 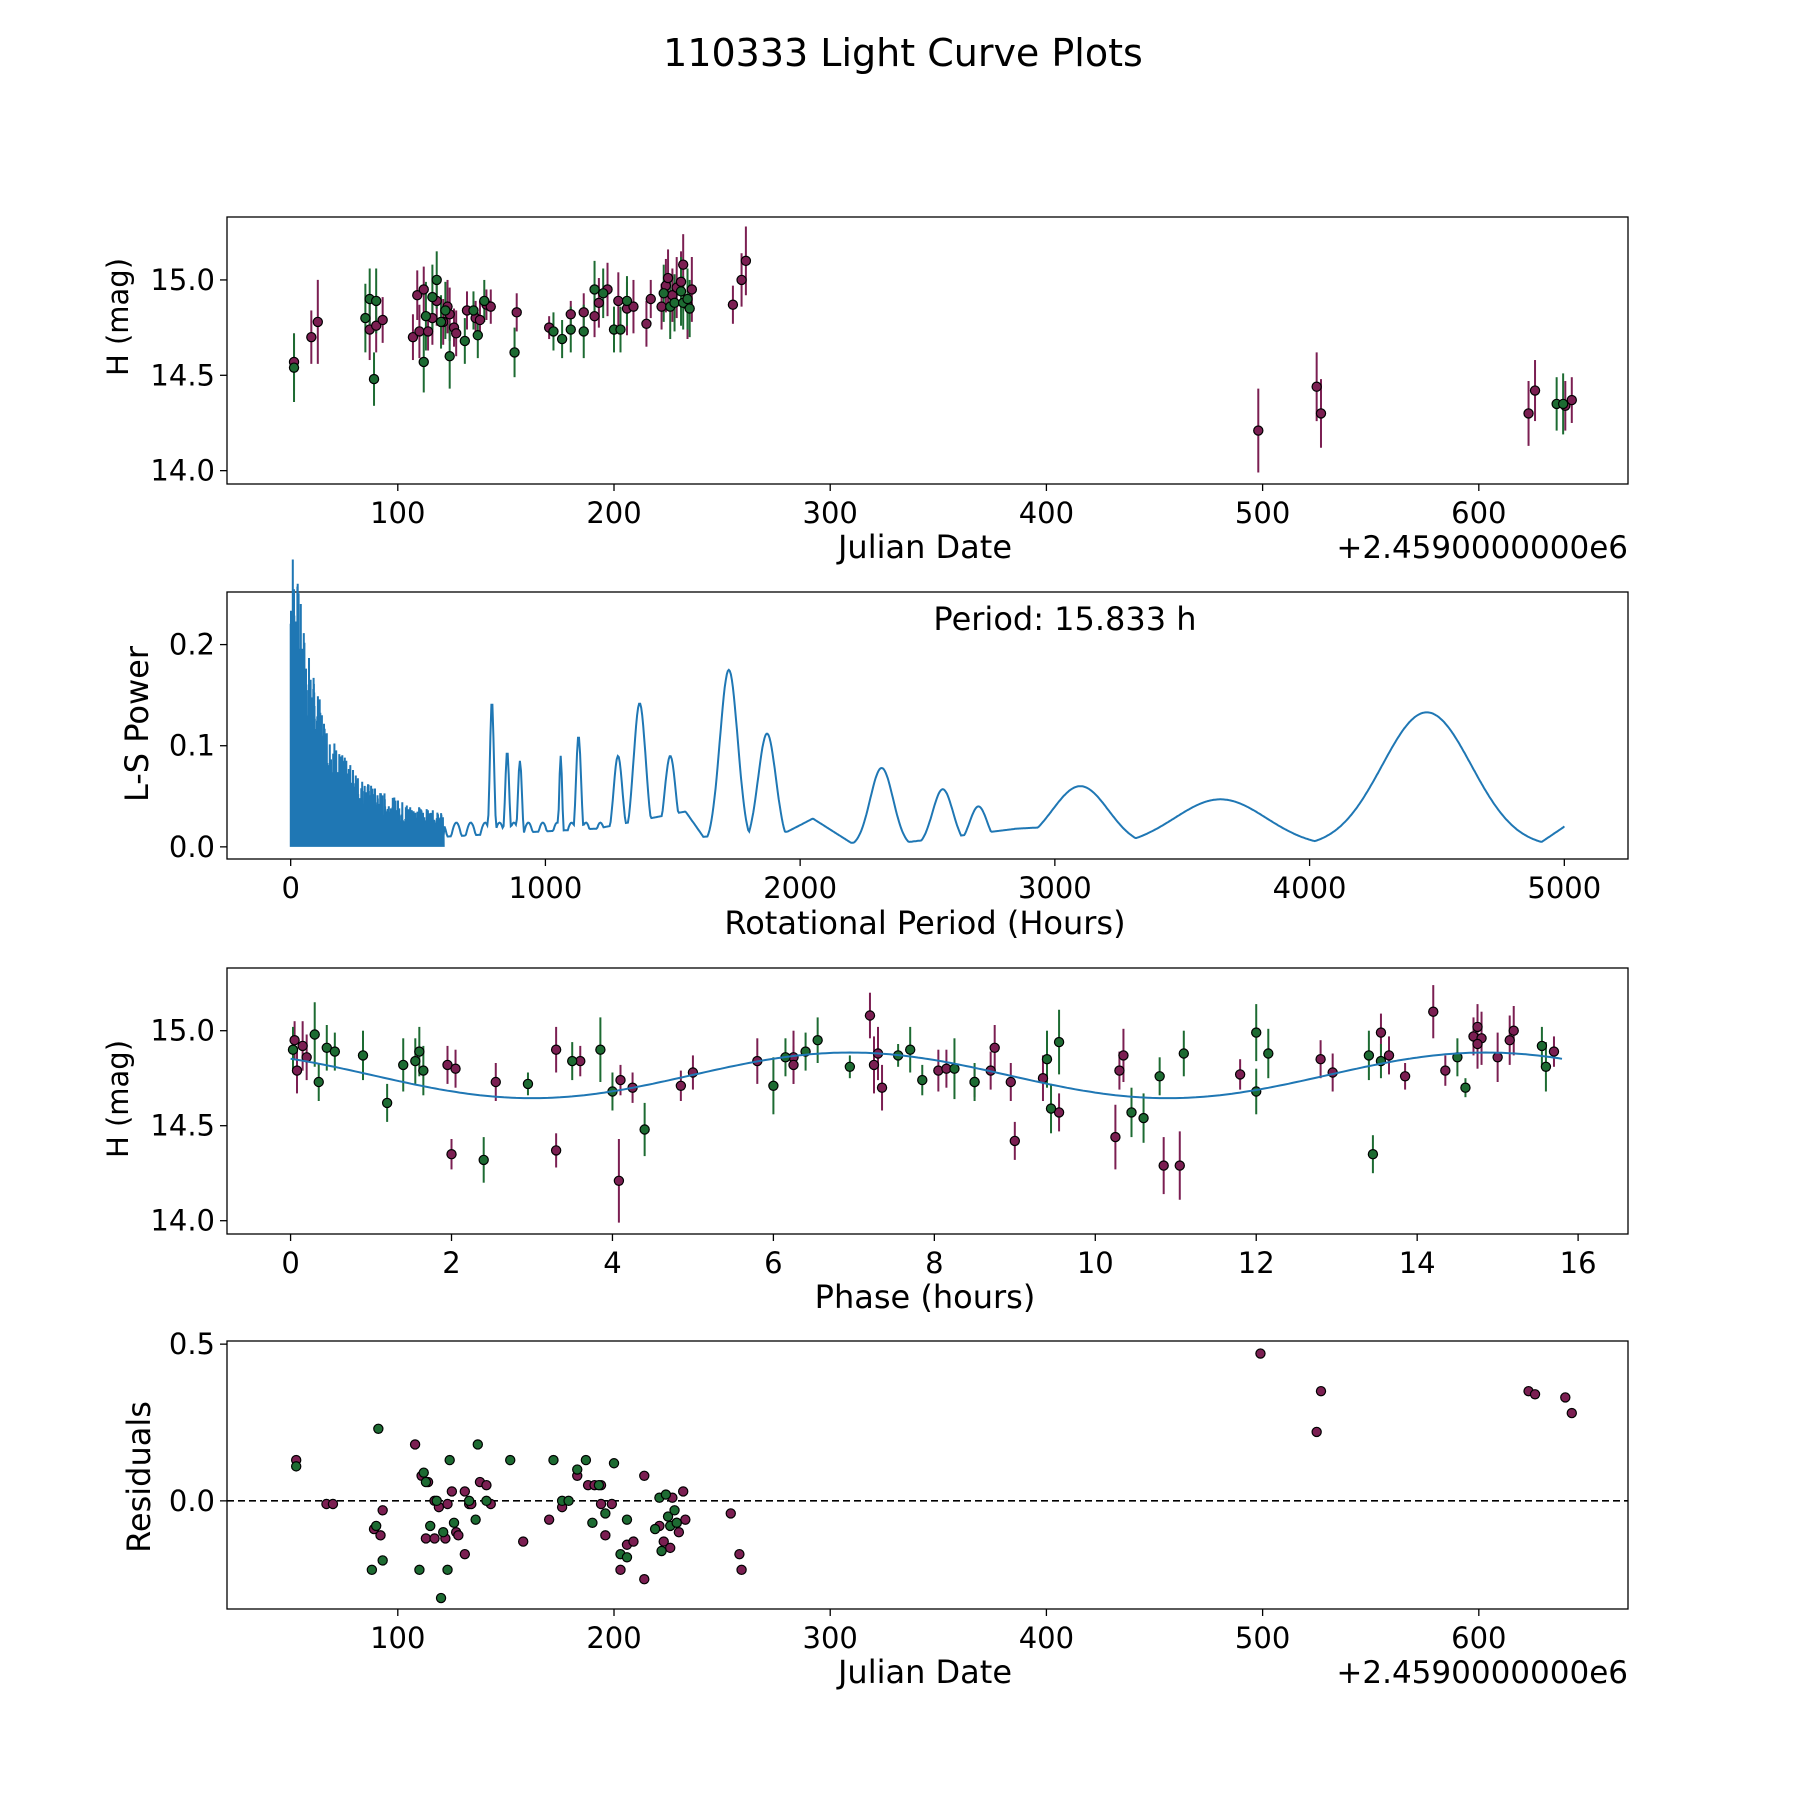 I want to click on phased-ylabel: H (mag), so click(x=118, y=1099).